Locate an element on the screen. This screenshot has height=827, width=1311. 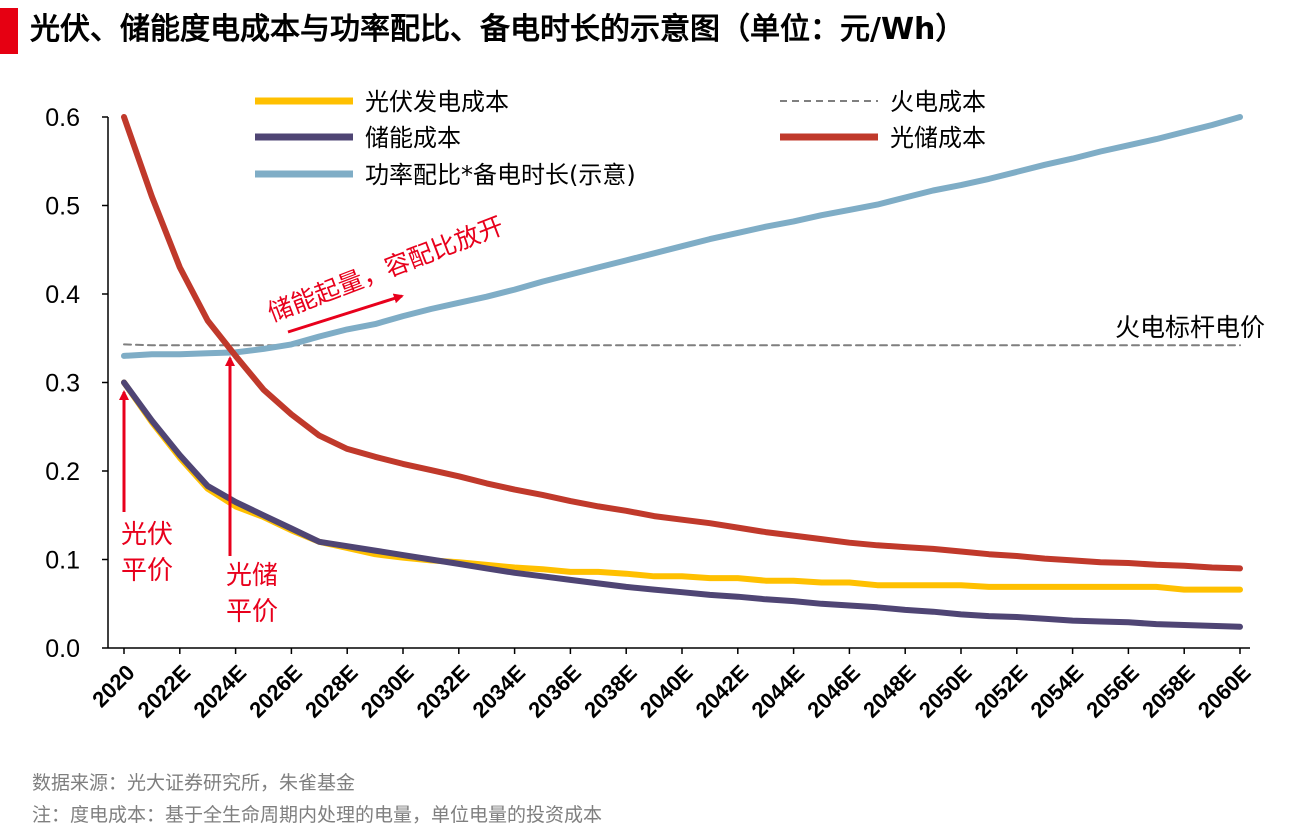
y-tick-label: 0.3 is located at coordinates (62, 384).